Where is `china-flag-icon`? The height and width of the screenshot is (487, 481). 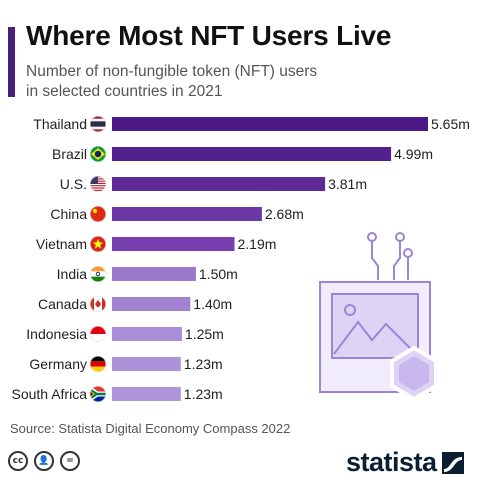 china-flag-icon is located at coordinates (98, 214).